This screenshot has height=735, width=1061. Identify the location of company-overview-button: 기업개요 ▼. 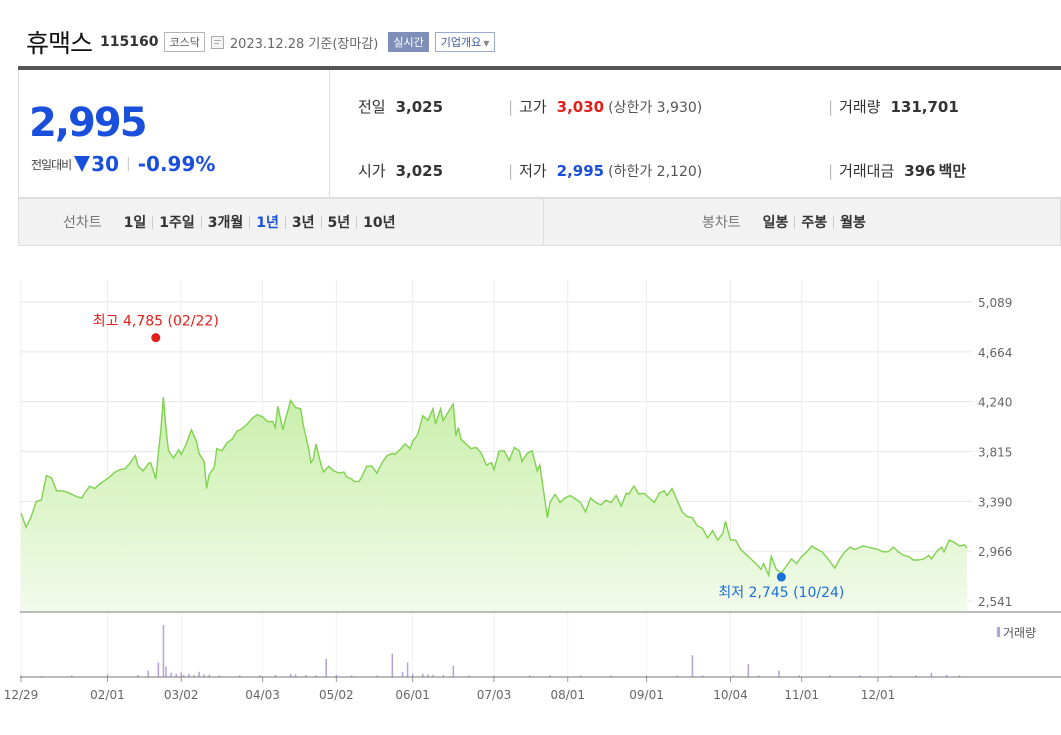
(465, 42).